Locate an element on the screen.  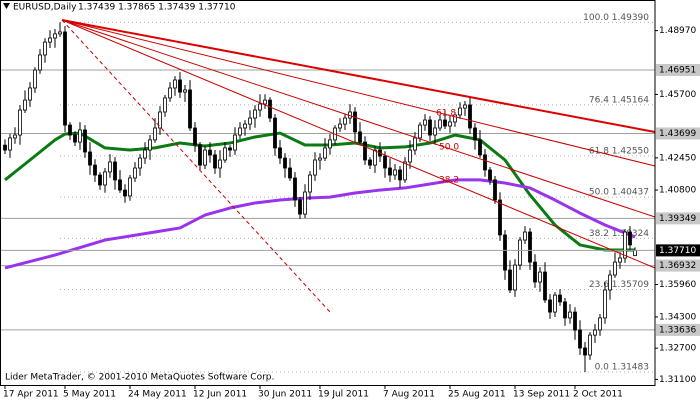
x-tick-label: 17 Apr 2011 is located at coordinates (31, 395).